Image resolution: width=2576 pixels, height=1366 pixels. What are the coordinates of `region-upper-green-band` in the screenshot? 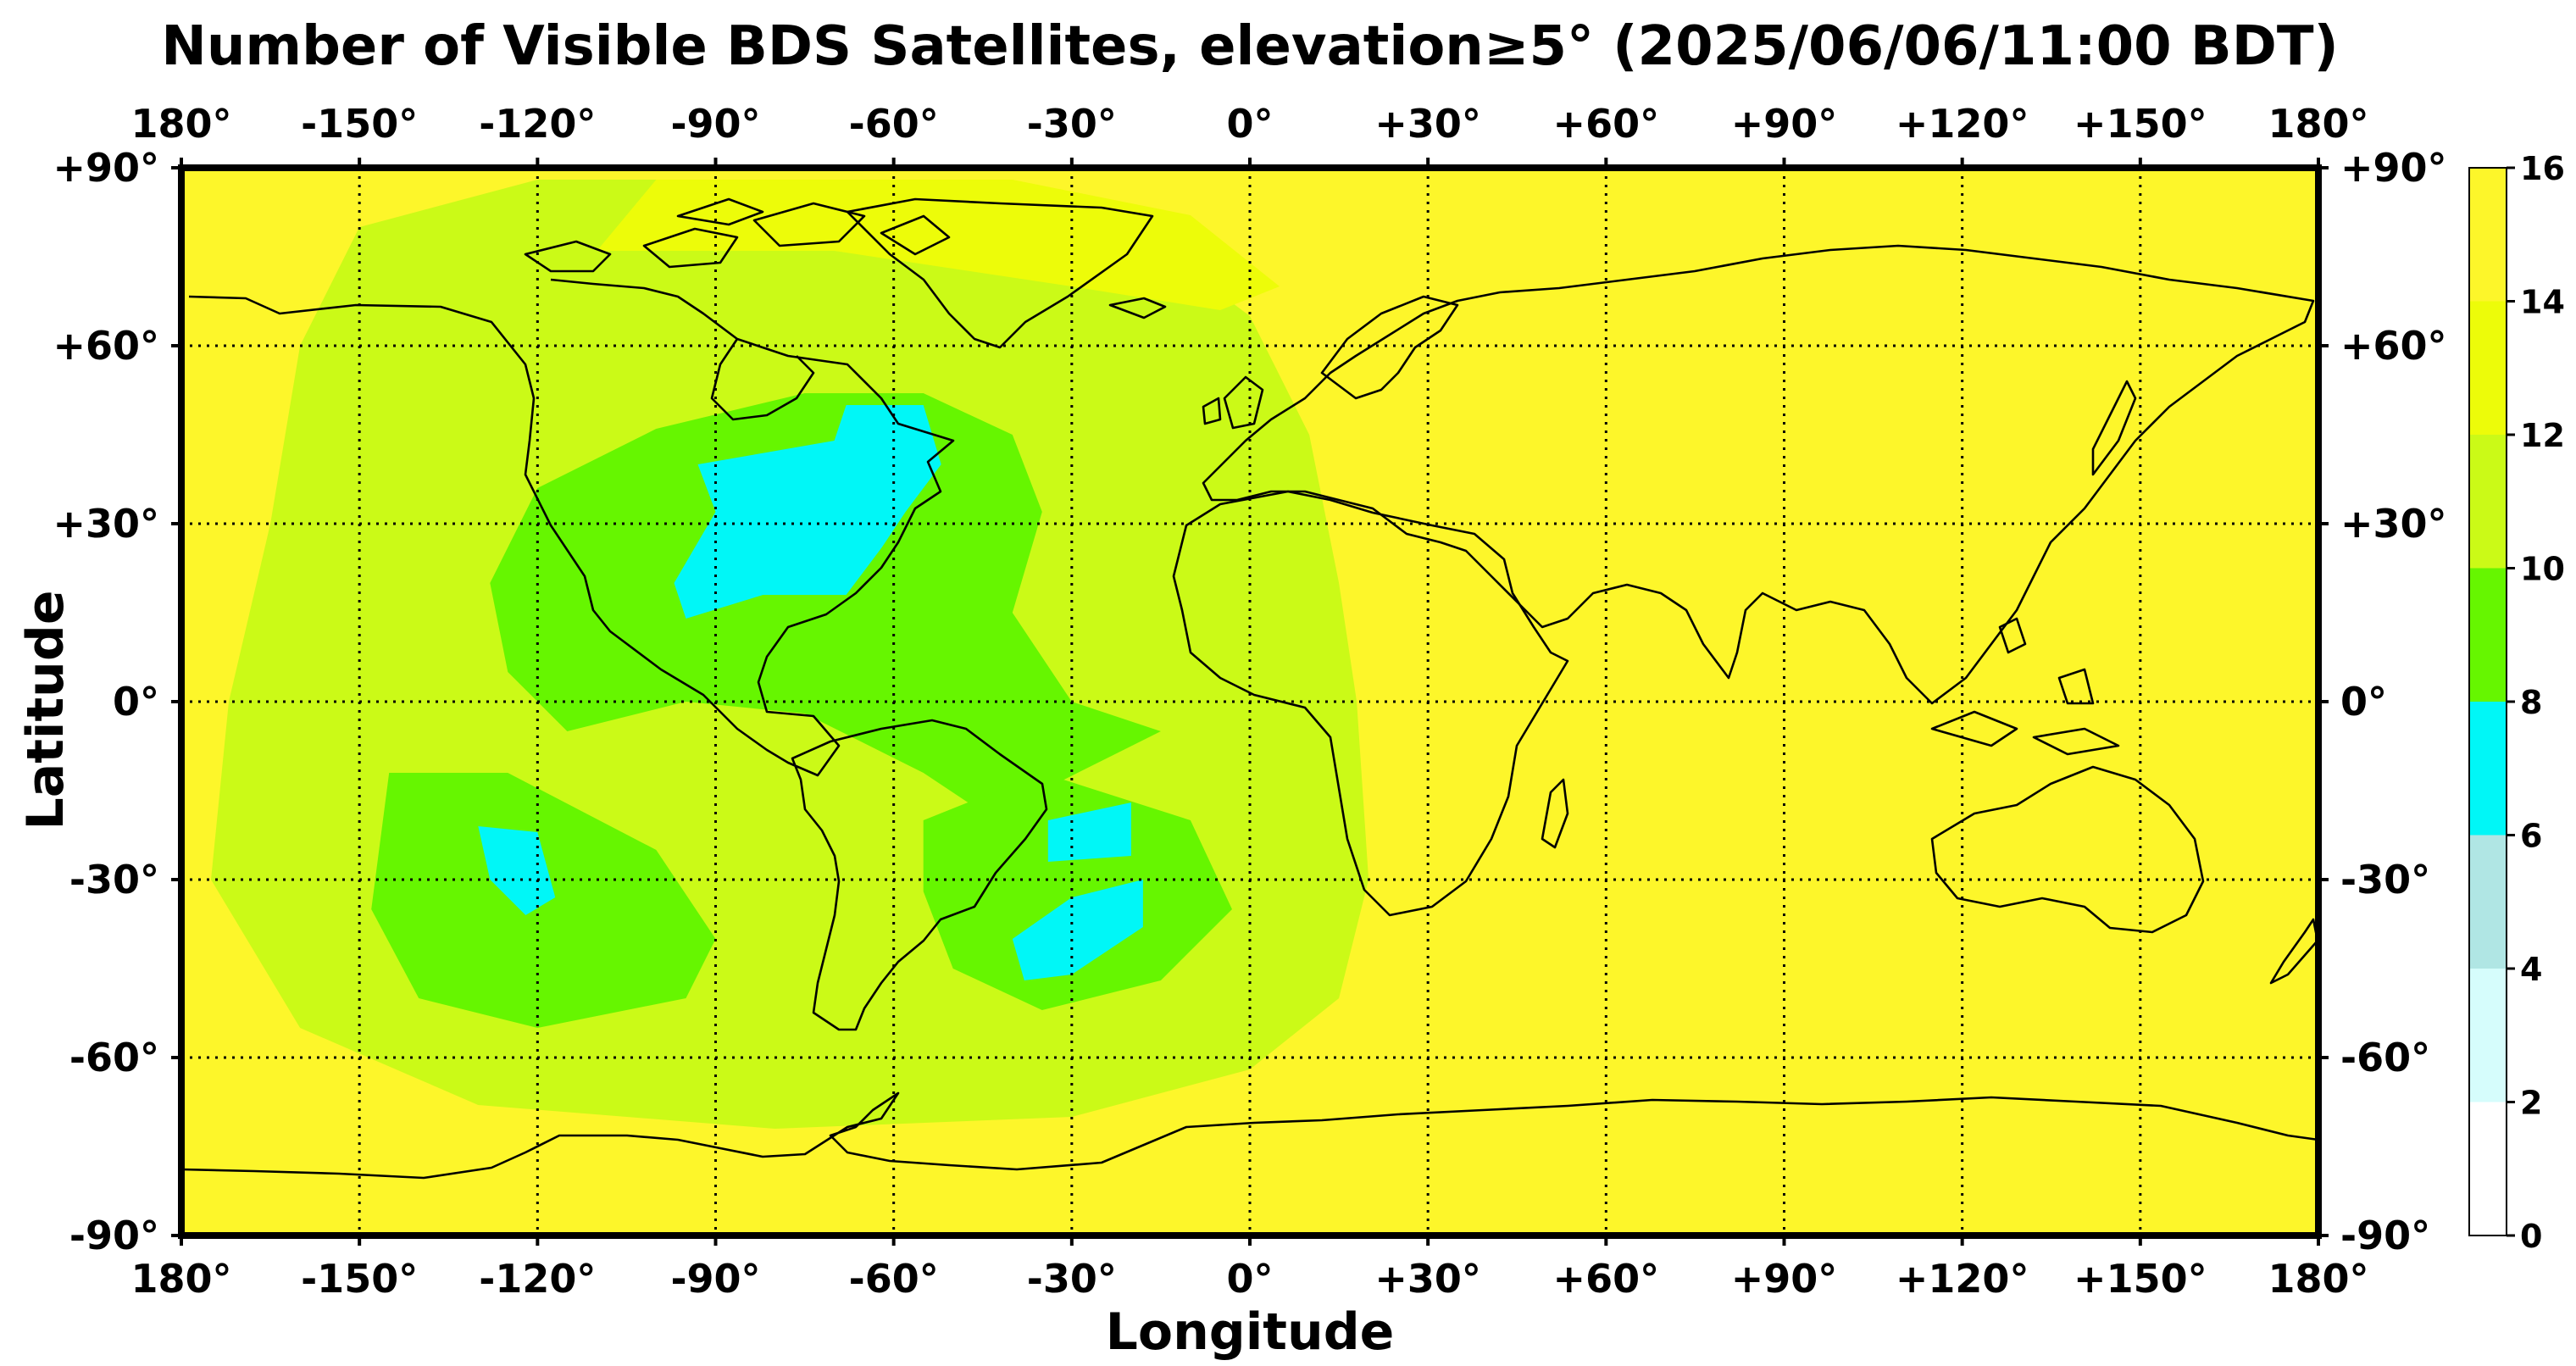 It's located at (938, 245).